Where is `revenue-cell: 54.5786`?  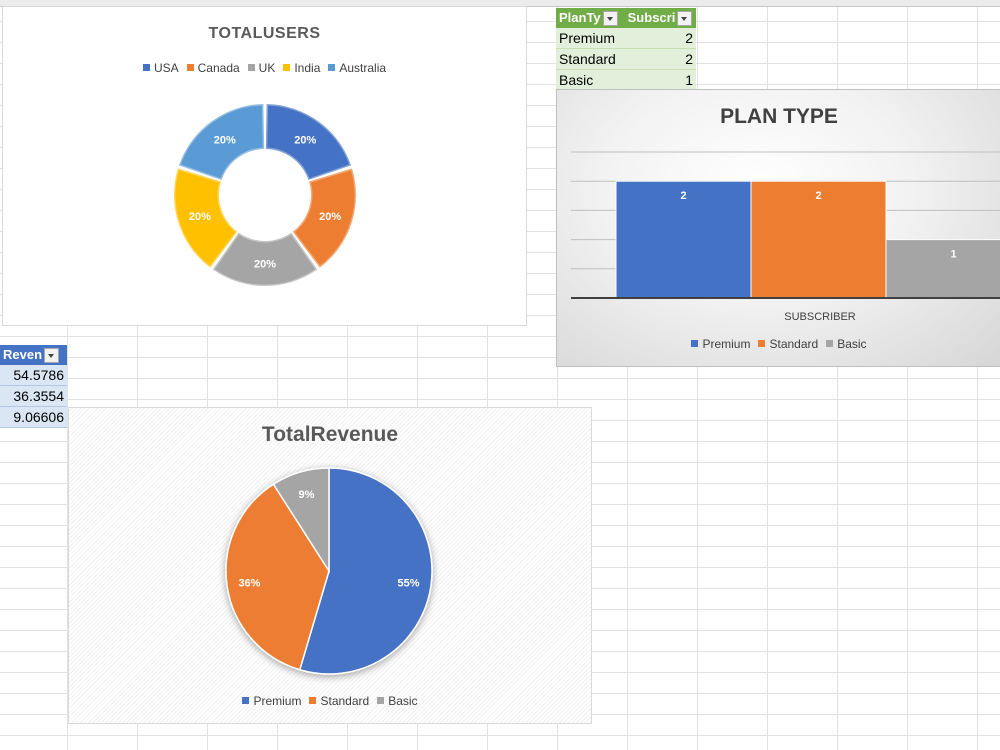
revenue-cell: 54.5786 is located at coordinates (33, 375).